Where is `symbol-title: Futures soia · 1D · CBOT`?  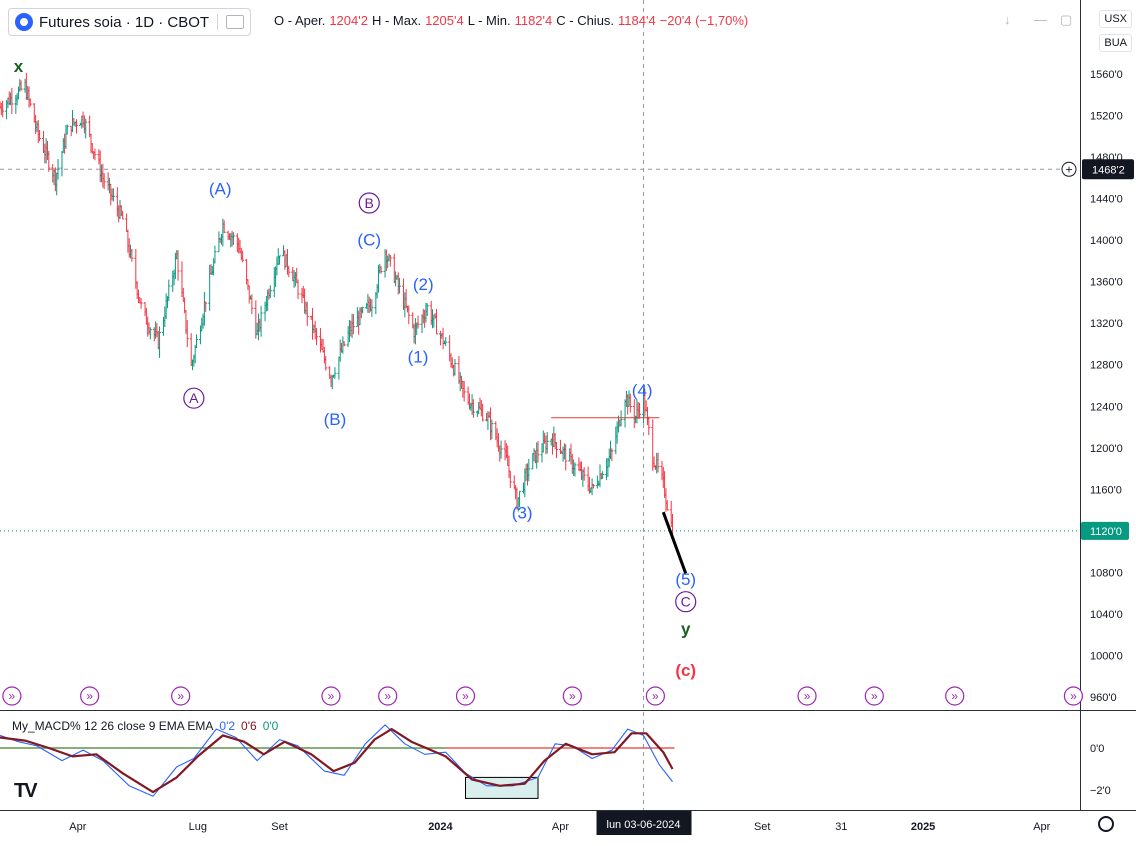 symbol-title: Futures soia · 1D · CBOT is located at coordinates (124, 22).